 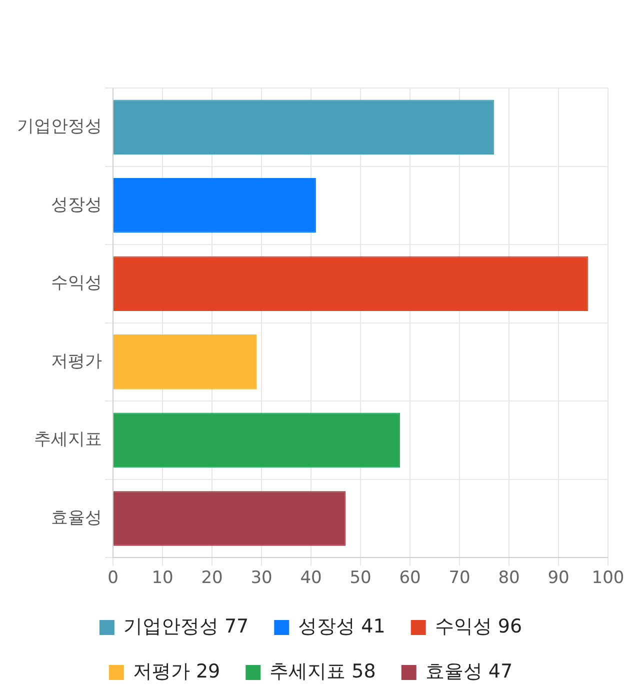 I want to click on x-tick-label: 70, so click(x=459, y=578).